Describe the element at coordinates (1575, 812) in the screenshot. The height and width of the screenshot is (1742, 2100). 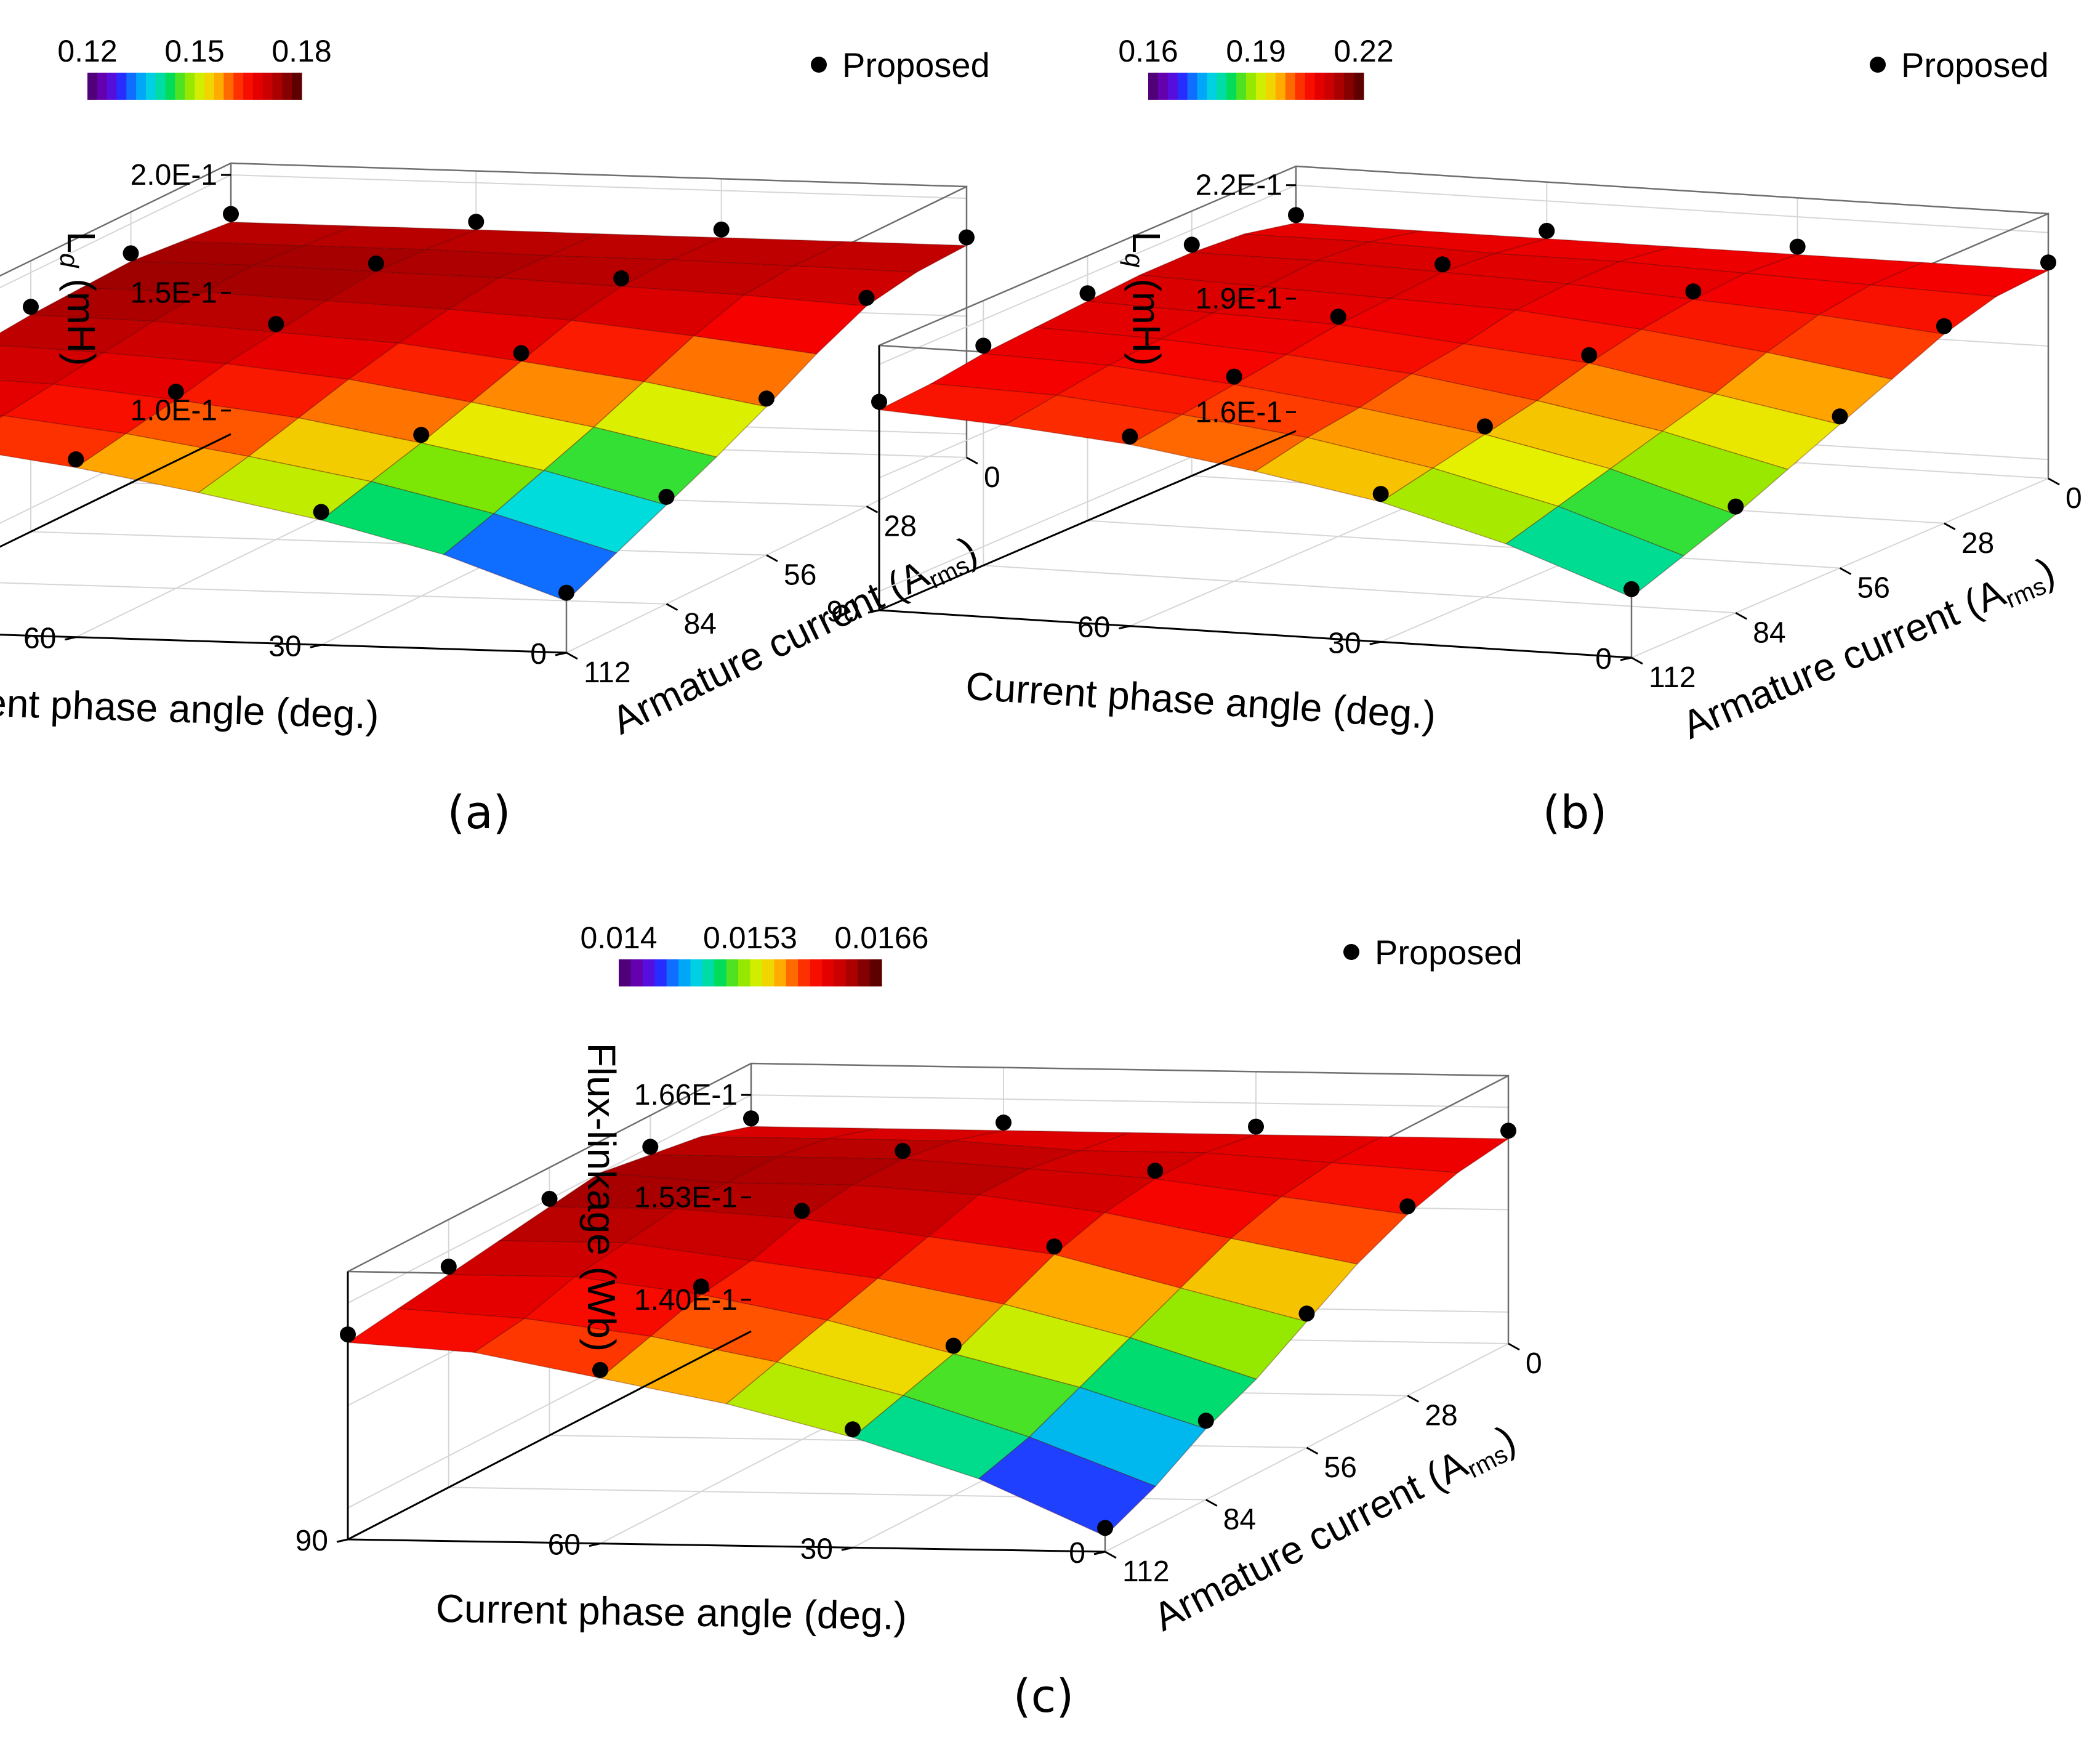
I see `caption-b: (b)` at that location.